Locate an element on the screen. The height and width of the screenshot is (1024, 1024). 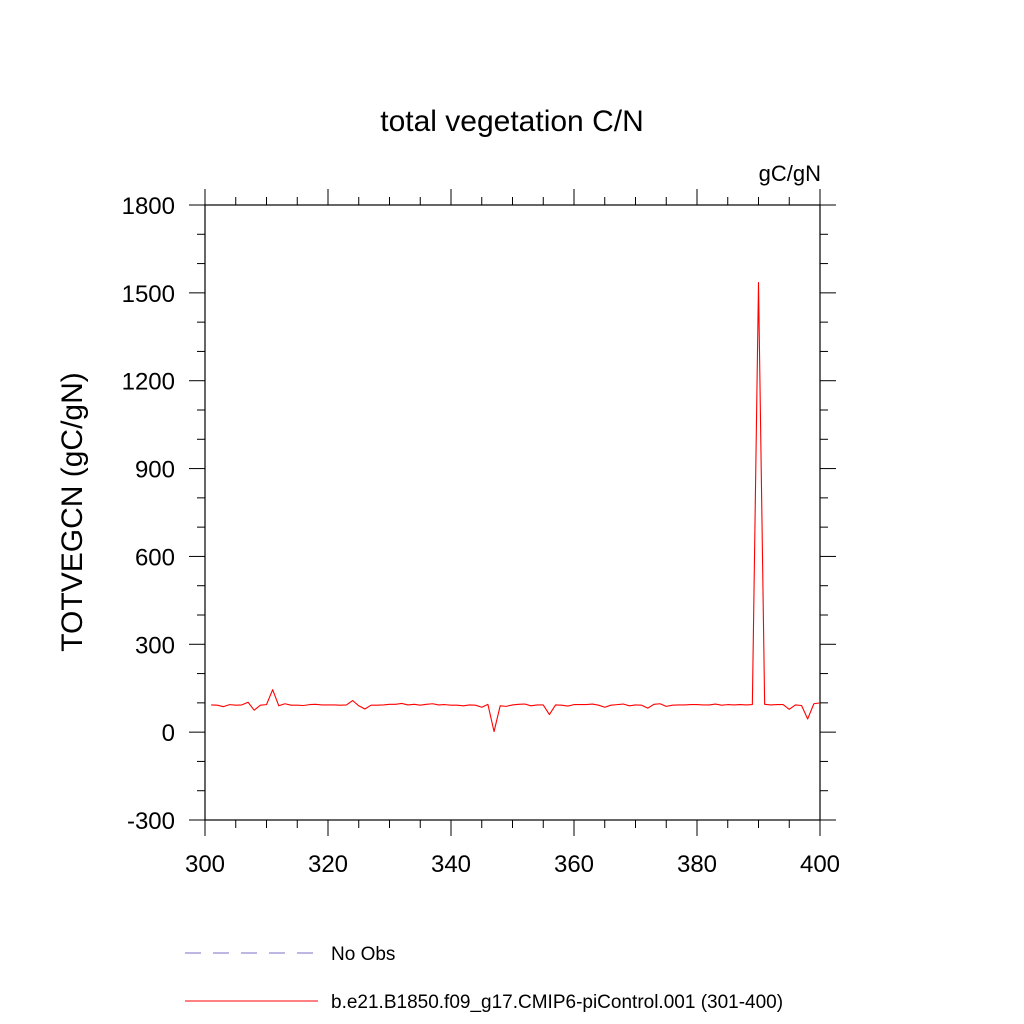
y-tick-label: 1200 is located at coordinates (148, 382).